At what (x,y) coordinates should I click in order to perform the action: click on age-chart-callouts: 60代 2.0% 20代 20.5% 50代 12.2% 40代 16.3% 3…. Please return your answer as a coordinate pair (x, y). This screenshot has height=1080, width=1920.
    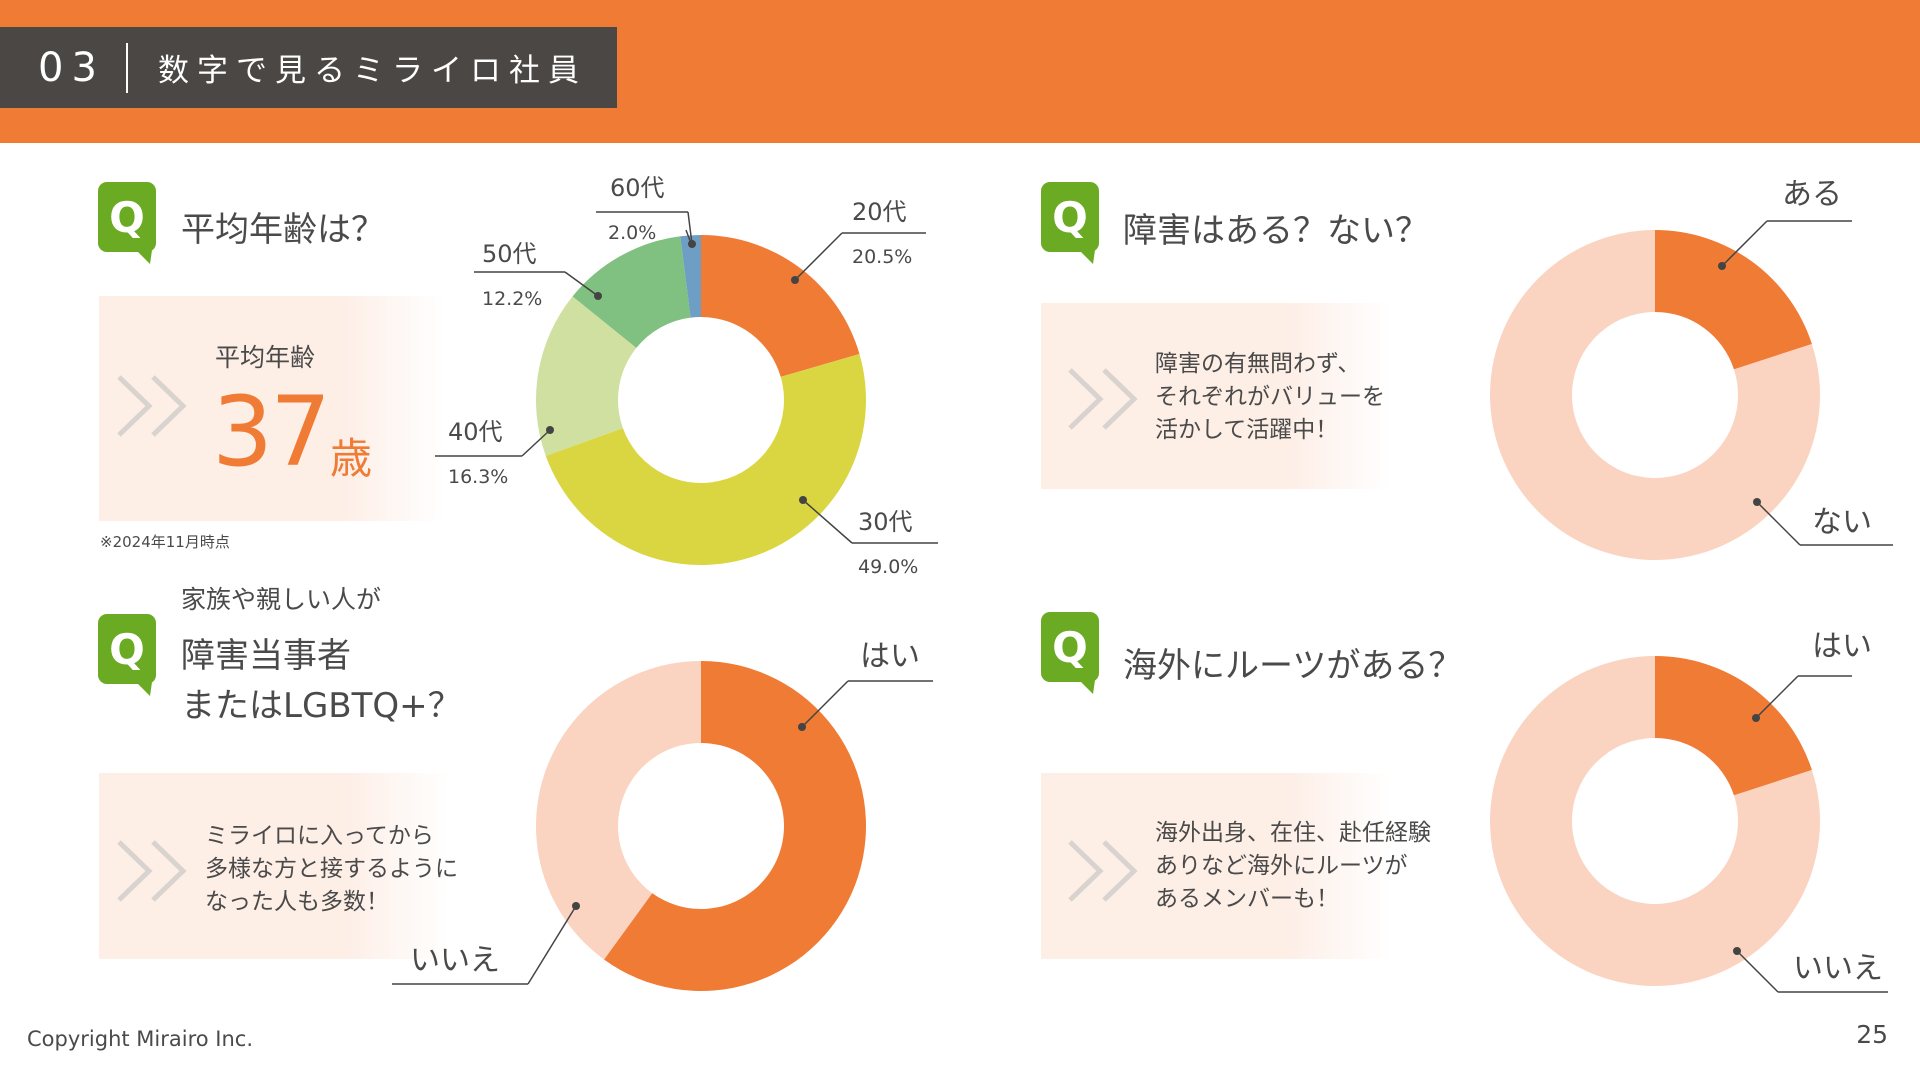
    Looking at the image, I should click on (686, 376).